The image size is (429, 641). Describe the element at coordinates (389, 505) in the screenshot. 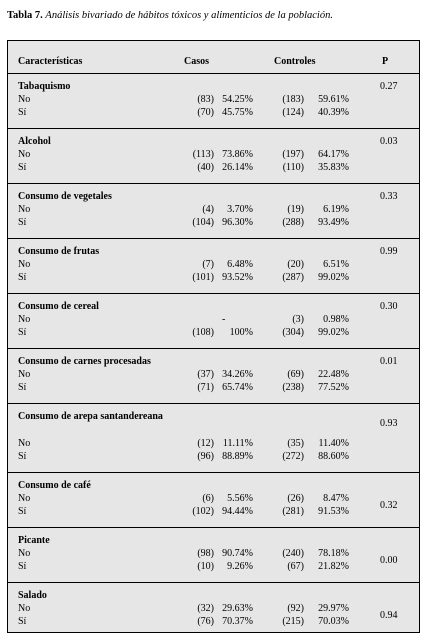

I see `p-value: 0.32` at that location.